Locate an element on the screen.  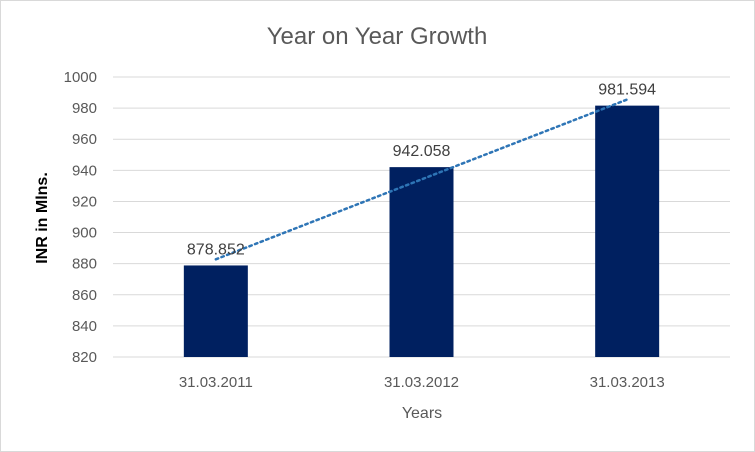
y-tick-label: 880 is located at coordinates (84, 264).